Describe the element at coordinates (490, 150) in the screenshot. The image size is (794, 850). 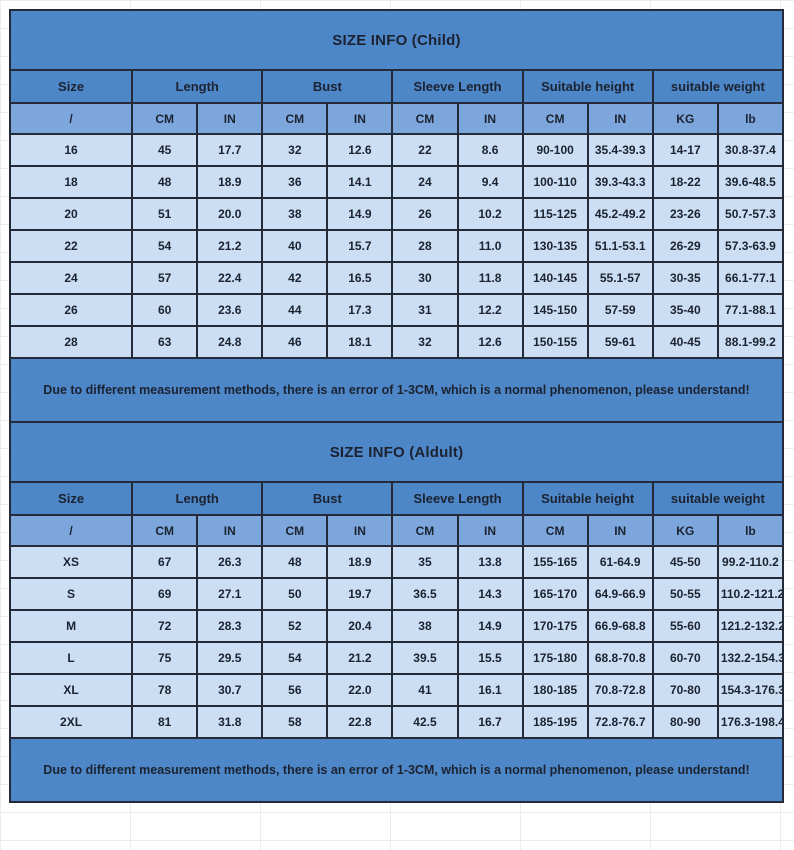
I see `value-cell: 8.6` at that location.